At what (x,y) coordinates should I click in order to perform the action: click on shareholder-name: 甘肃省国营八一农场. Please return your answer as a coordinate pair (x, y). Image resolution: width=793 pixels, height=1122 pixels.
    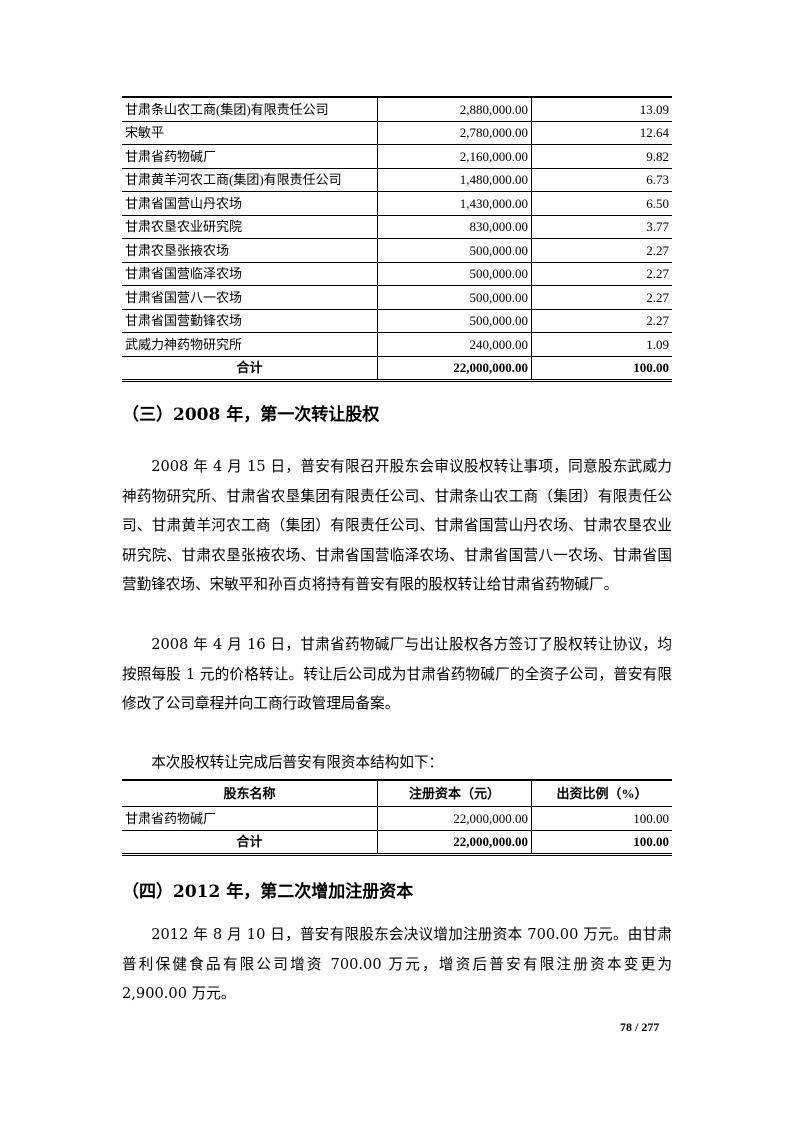
    Looking at the image, I should click on (250, 297).